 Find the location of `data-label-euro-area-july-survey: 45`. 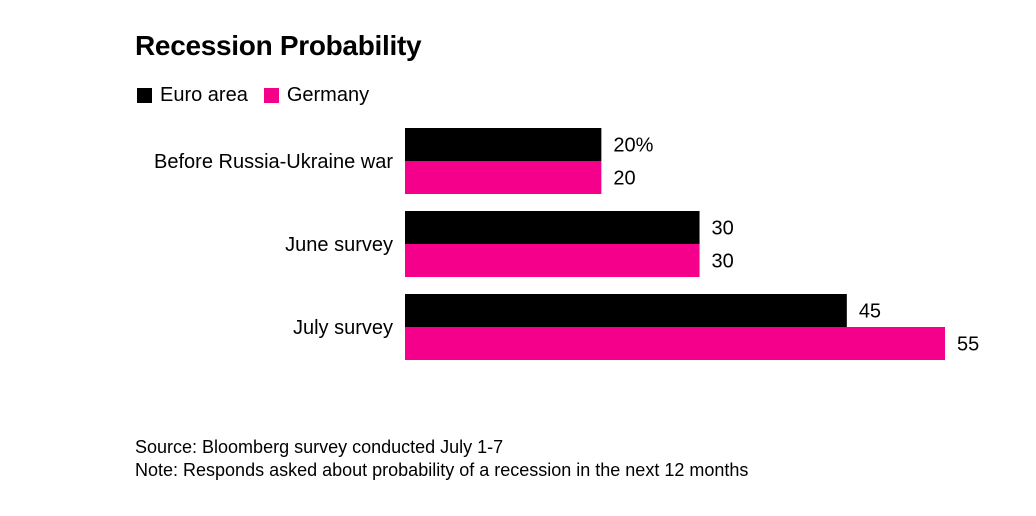

data-label-euro-area-july-survey: 45 is located at coordinates (870, 312).